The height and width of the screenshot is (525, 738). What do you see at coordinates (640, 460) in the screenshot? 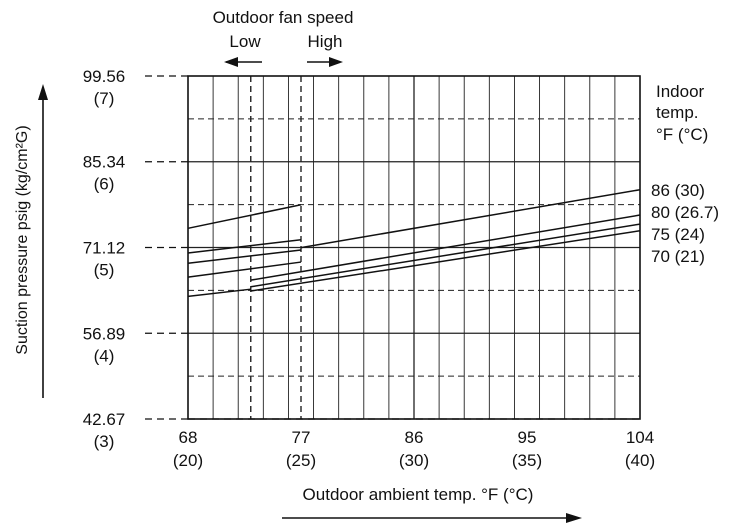
I see `x-tick-sublabel: (40)` at bounding box center [640, 460].